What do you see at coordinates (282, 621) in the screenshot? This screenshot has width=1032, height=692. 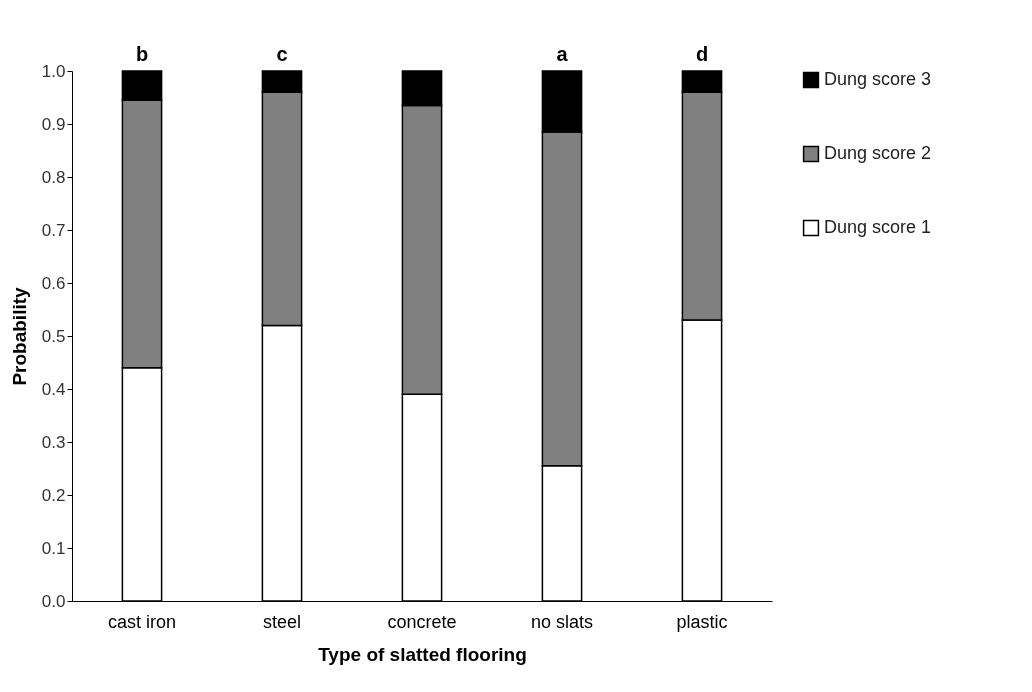 I see `x-tick-label: steel` at bounding box center [282, 621].